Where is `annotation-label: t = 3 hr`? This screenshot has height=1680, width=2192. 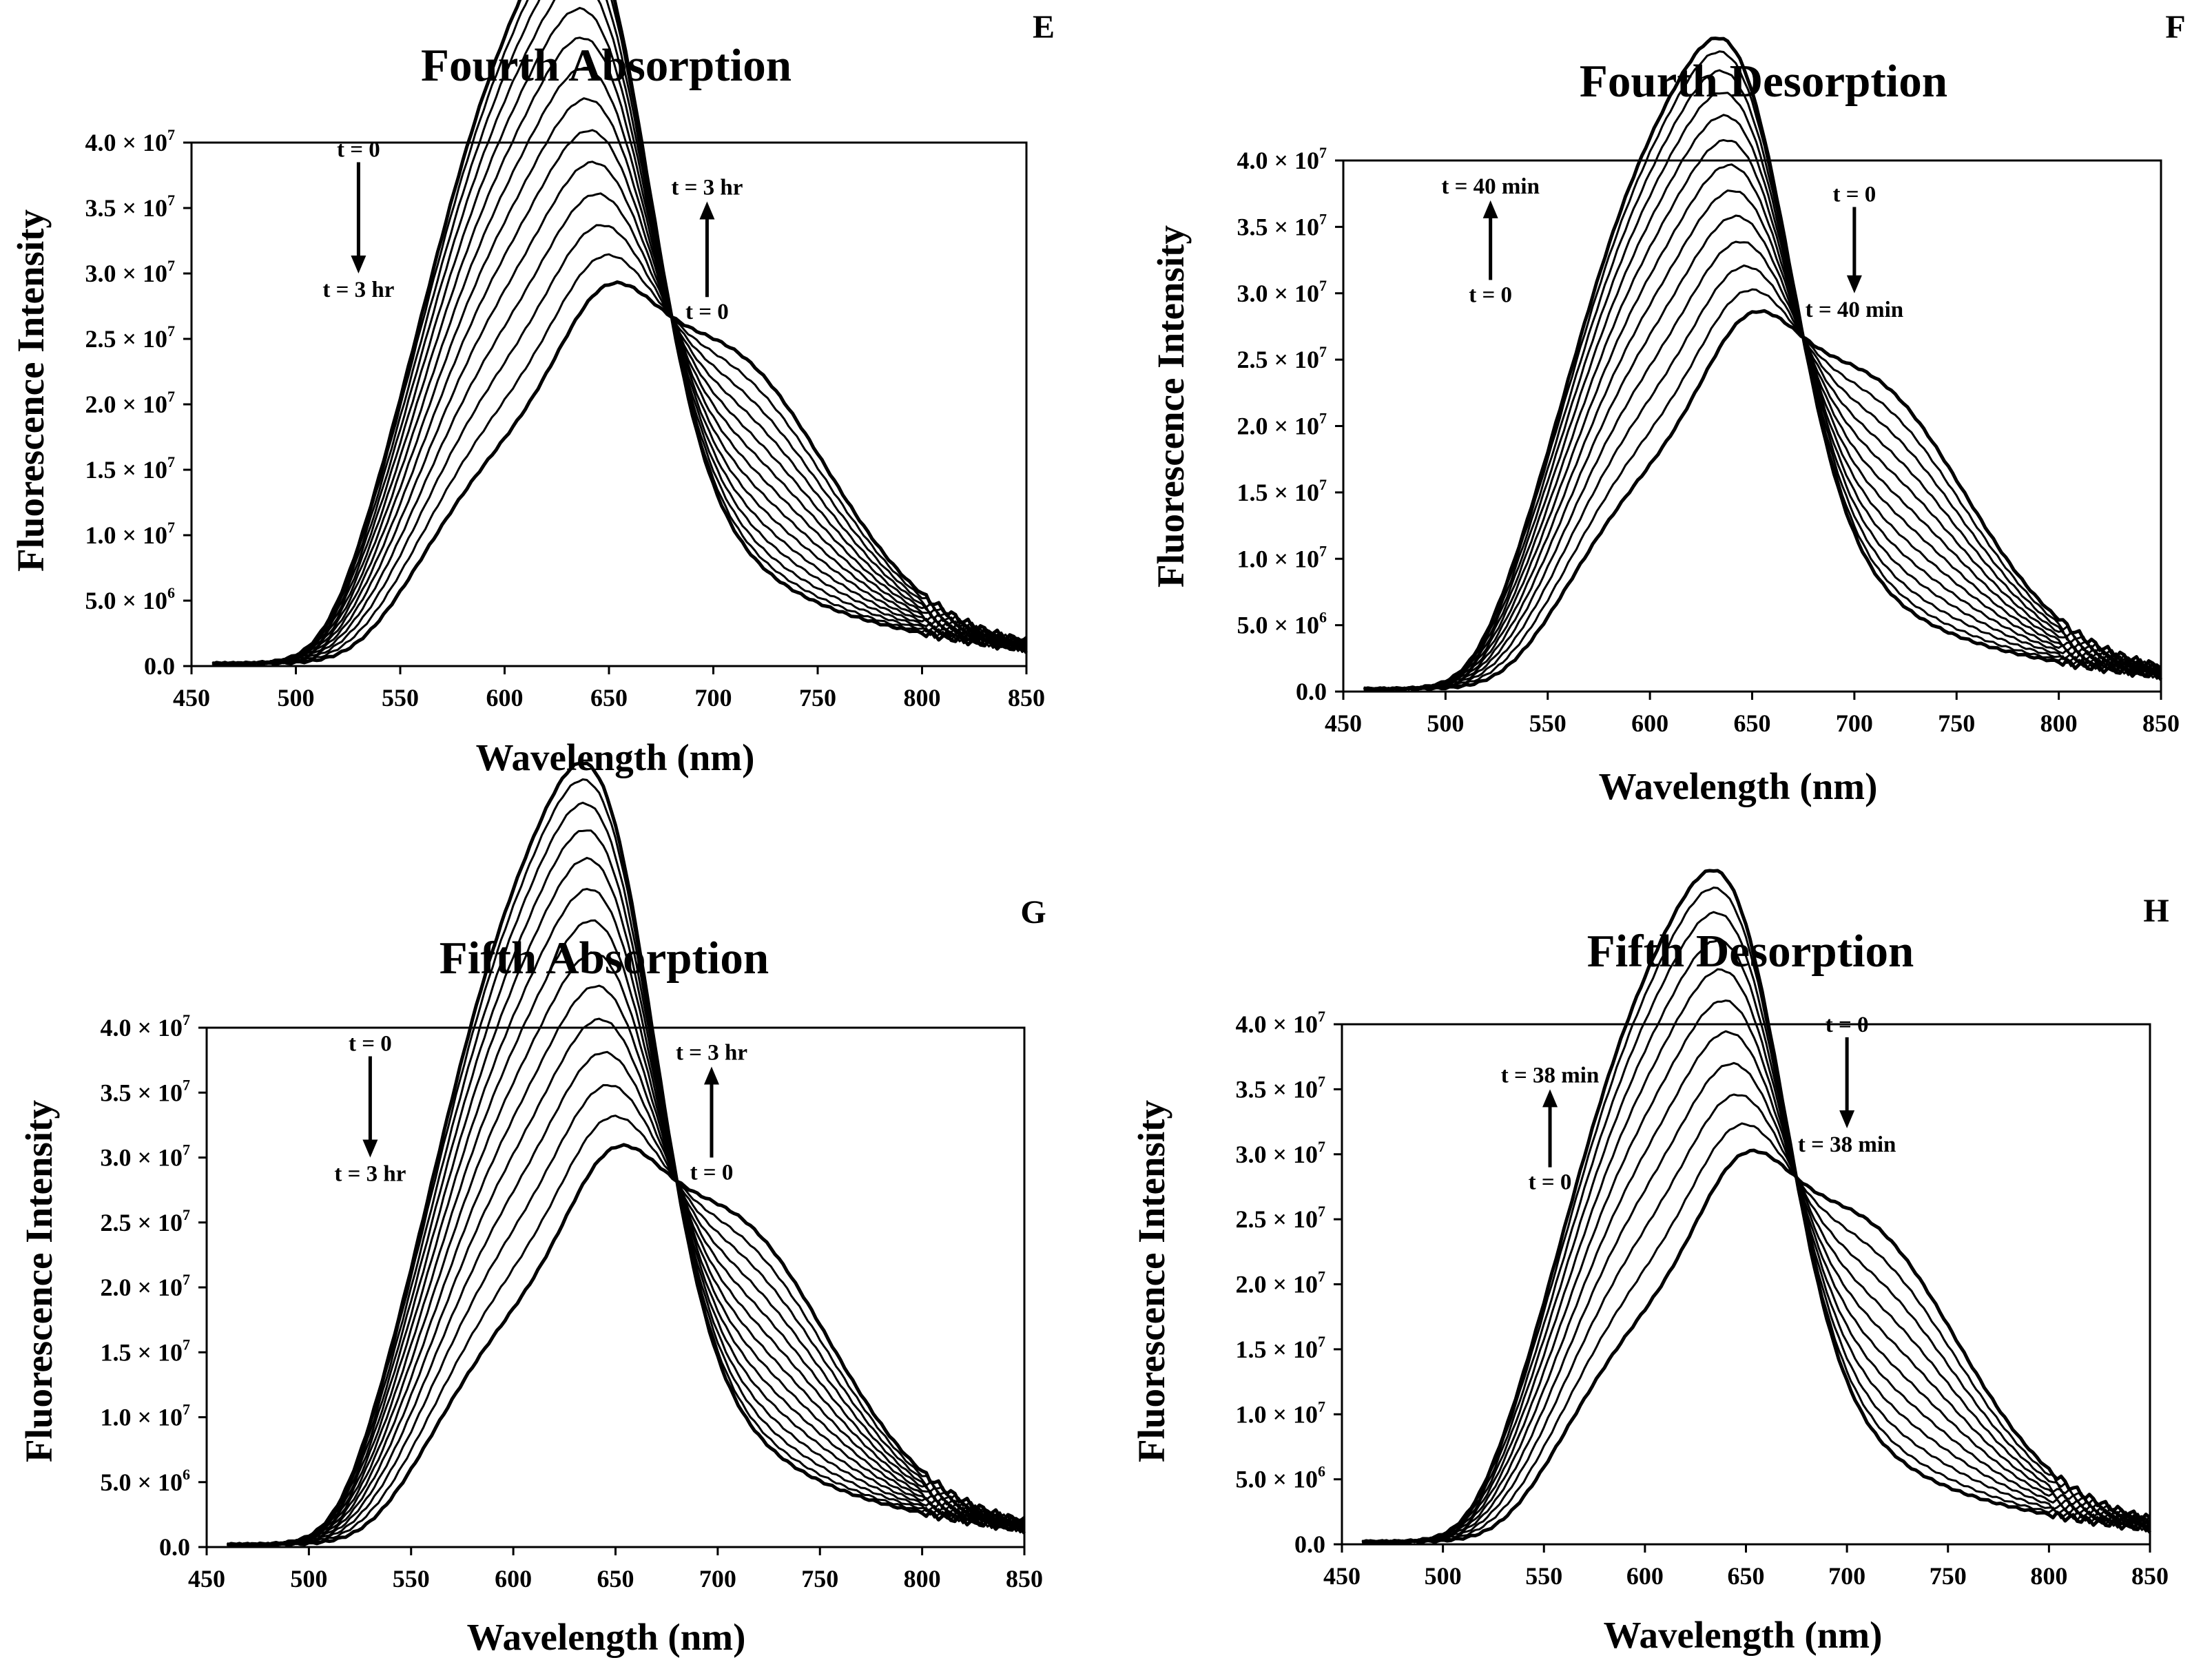 annotation-label: t = 3 hr is located at coordinates (358, 290).